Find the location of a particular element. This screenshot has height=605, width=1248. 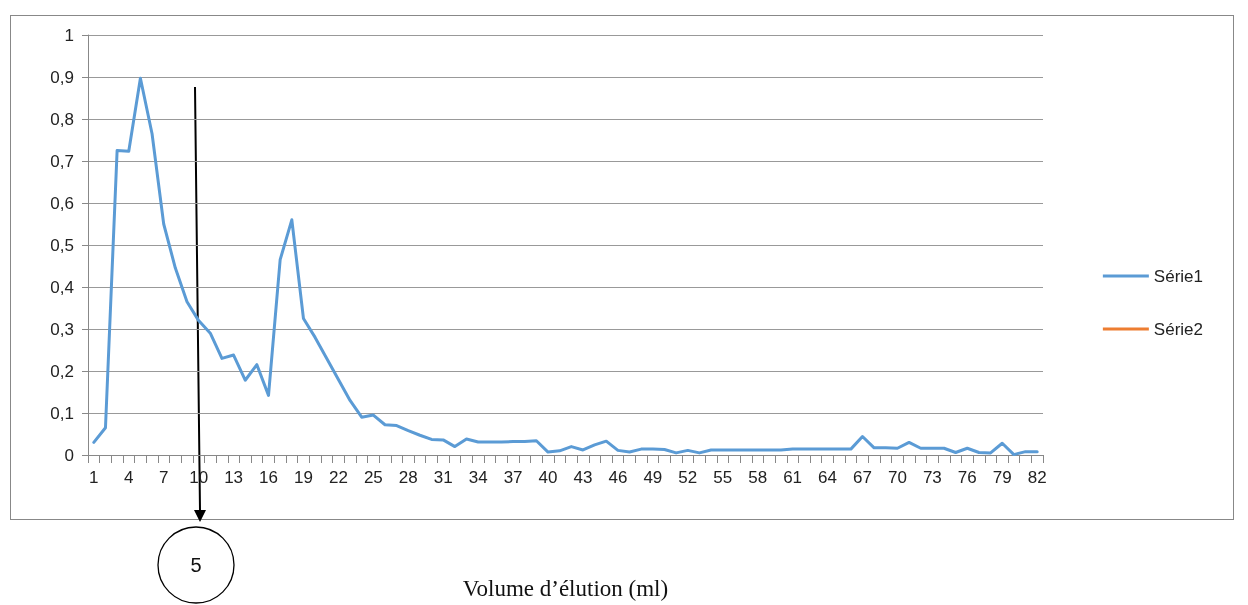

text: 5 is located at coordinates (196, 565).